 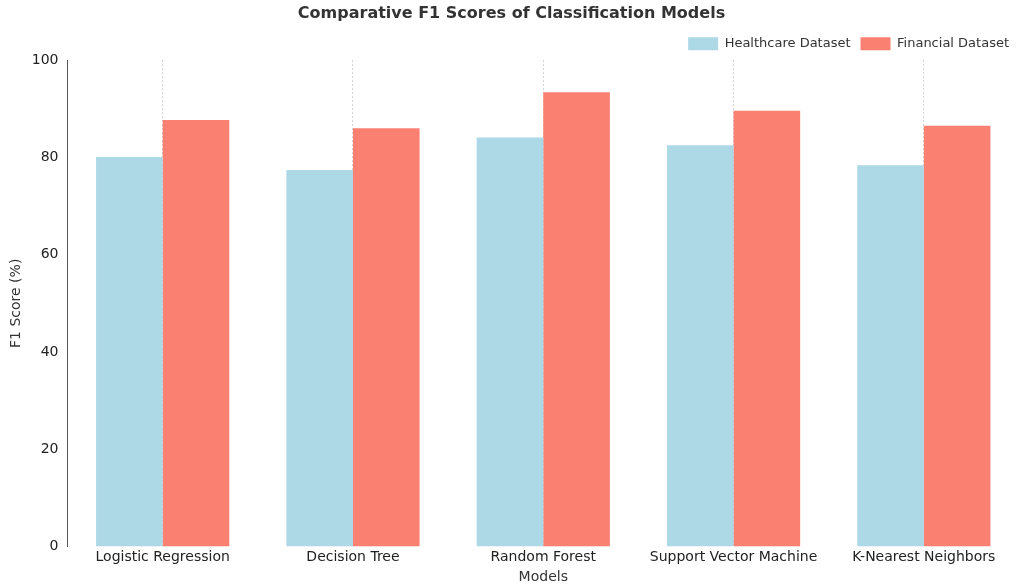 I want to click on y-tick-label: 80, so click(x=49, y=156).